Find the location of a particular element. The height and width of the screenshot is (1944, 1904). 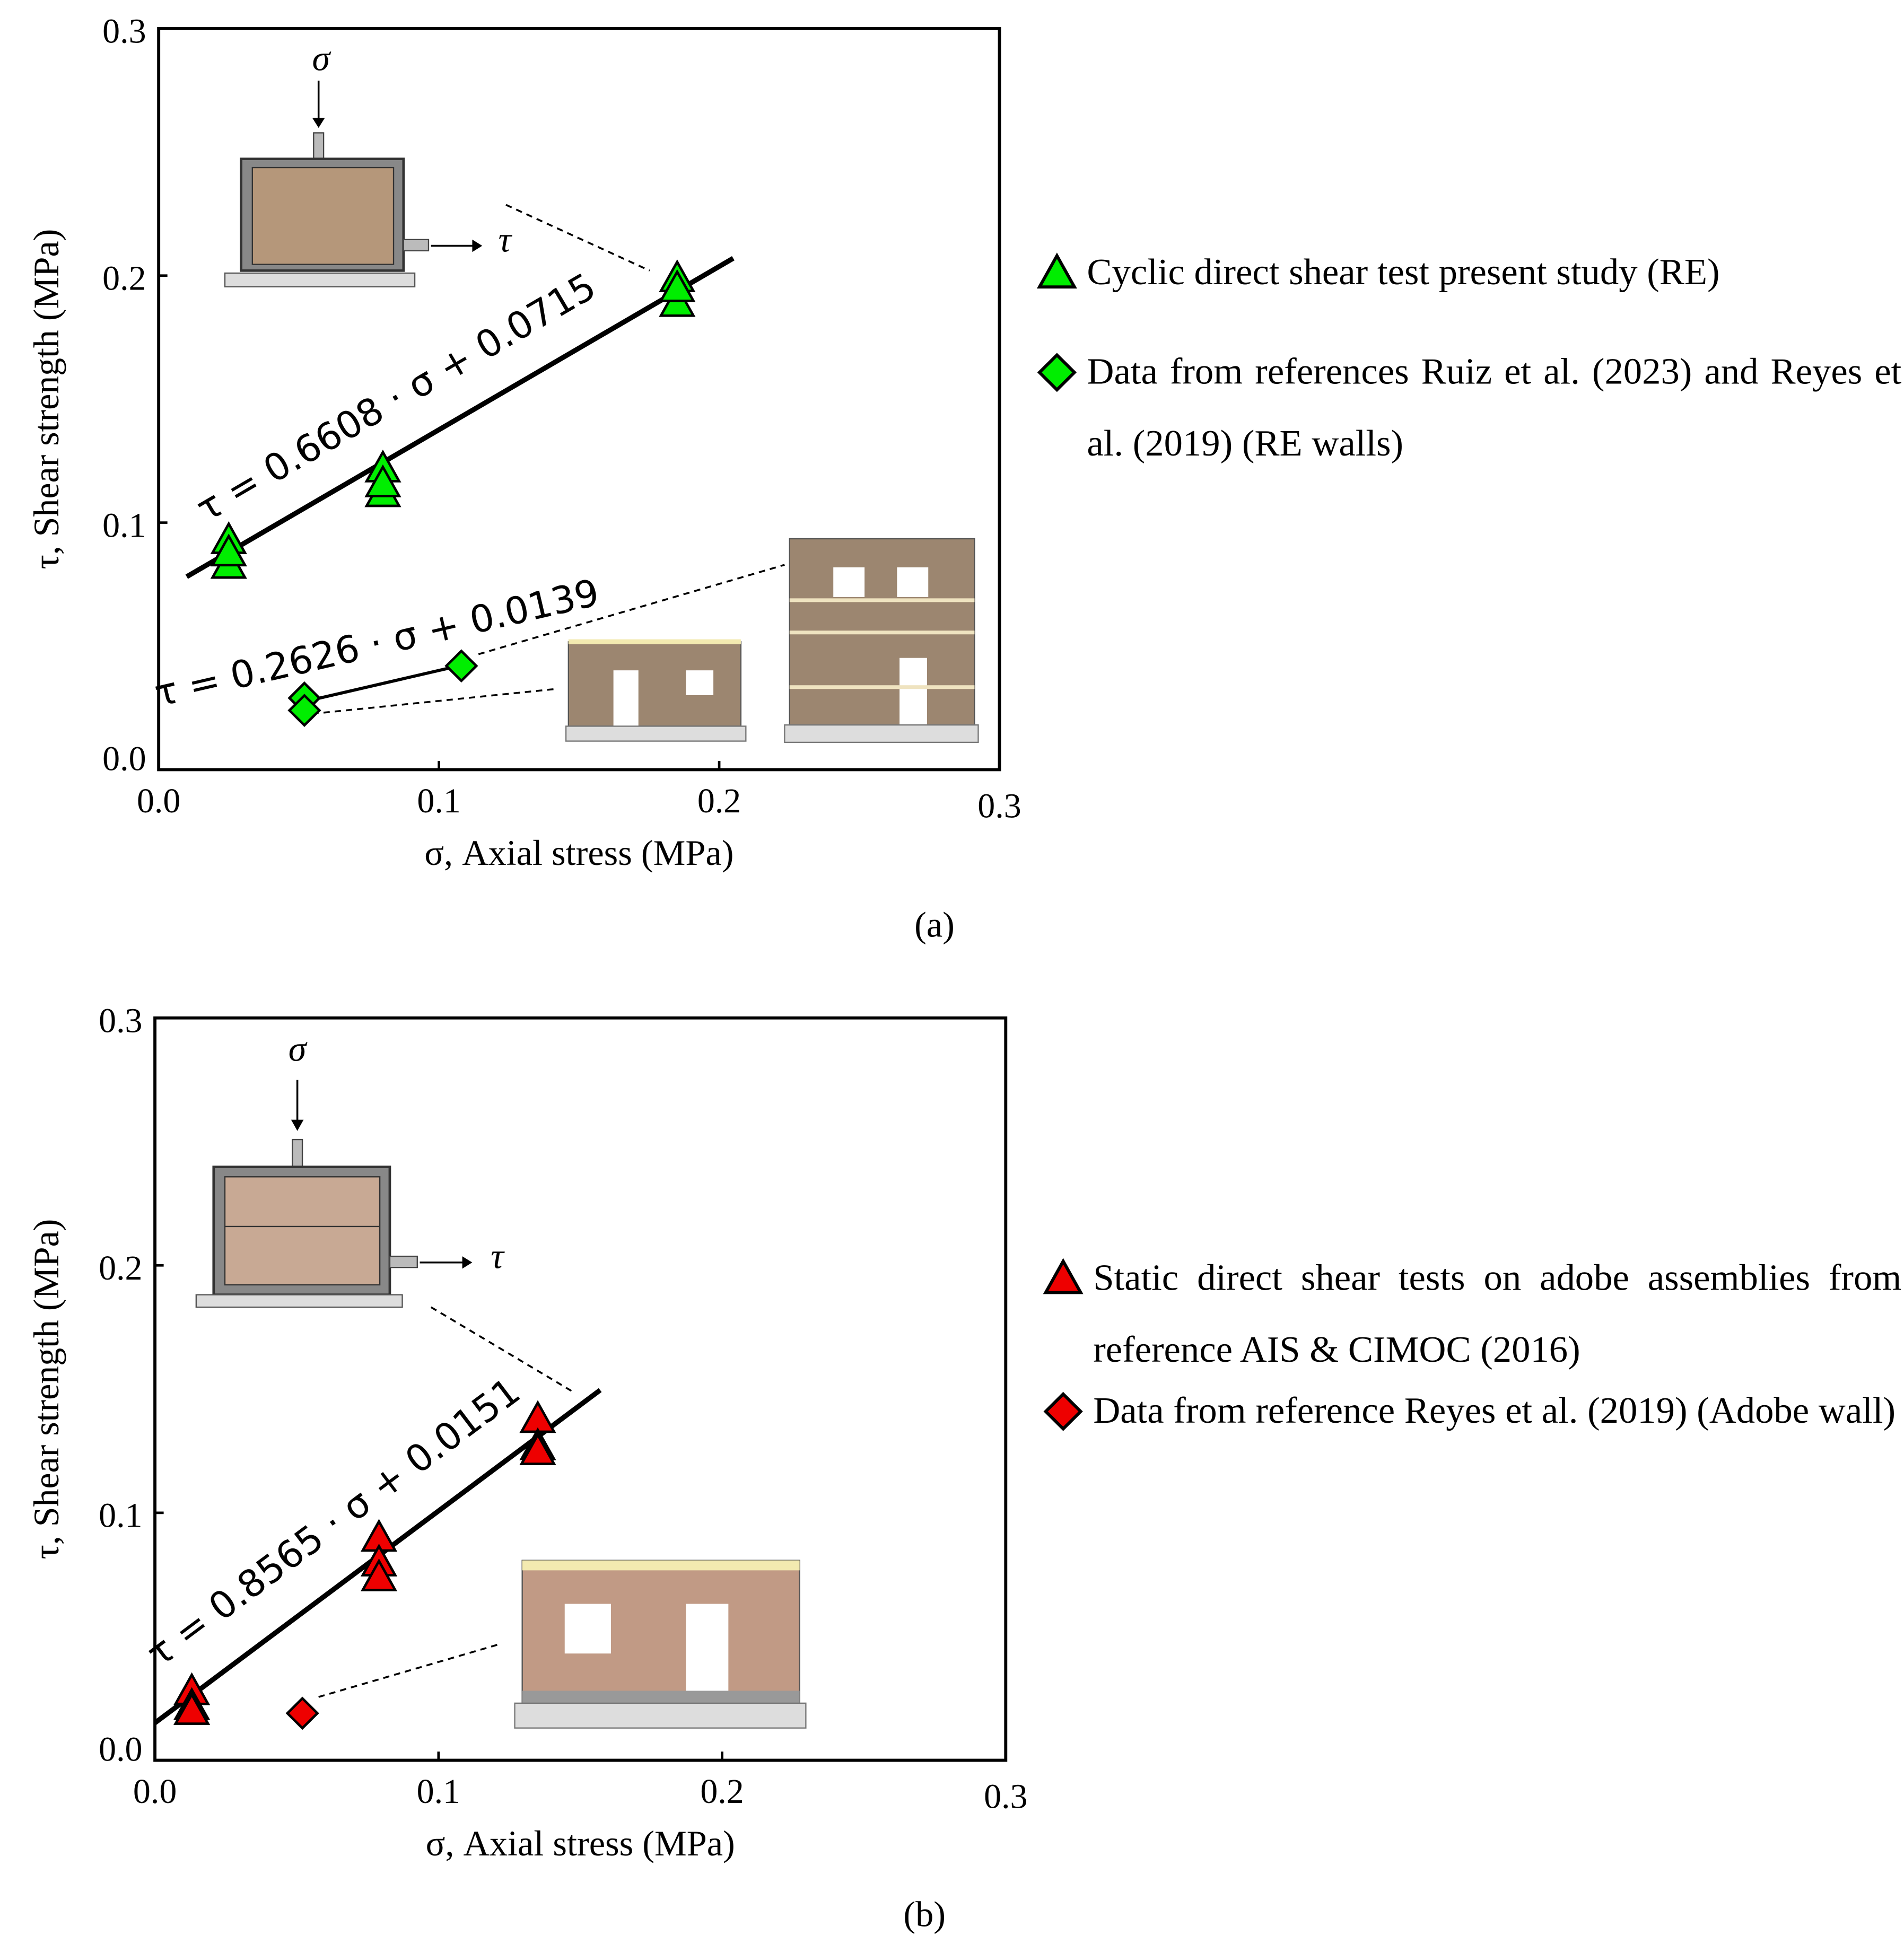

panel-label: (a) is located at coordinates (935, 925).